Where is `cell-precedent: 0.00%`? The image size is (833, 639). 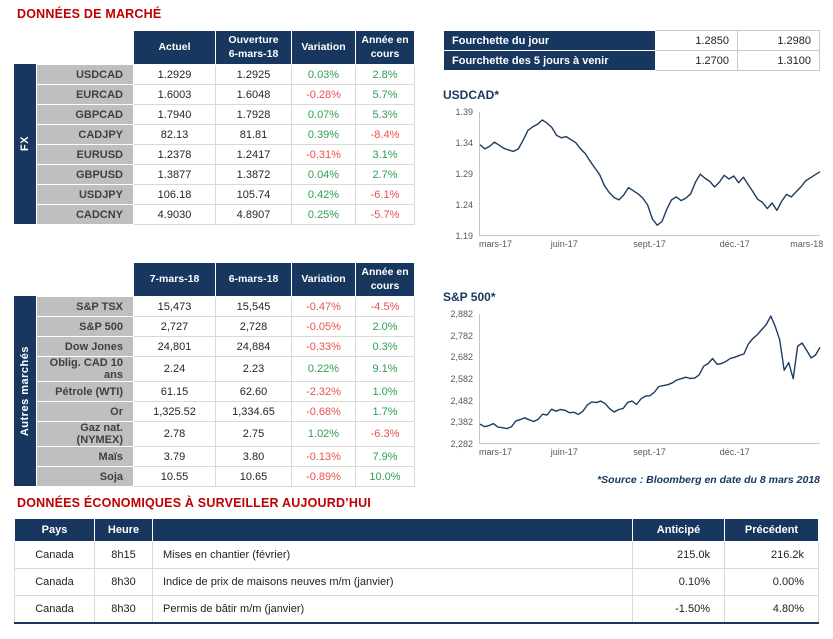
cell-precedent: 0.00% is located at coordinates (771, 582).